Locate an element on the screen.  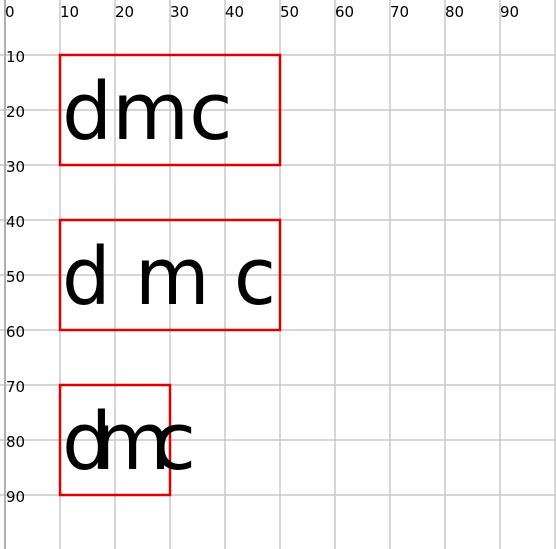
x-tick-label: 20 is located at coordinates (124, 12).